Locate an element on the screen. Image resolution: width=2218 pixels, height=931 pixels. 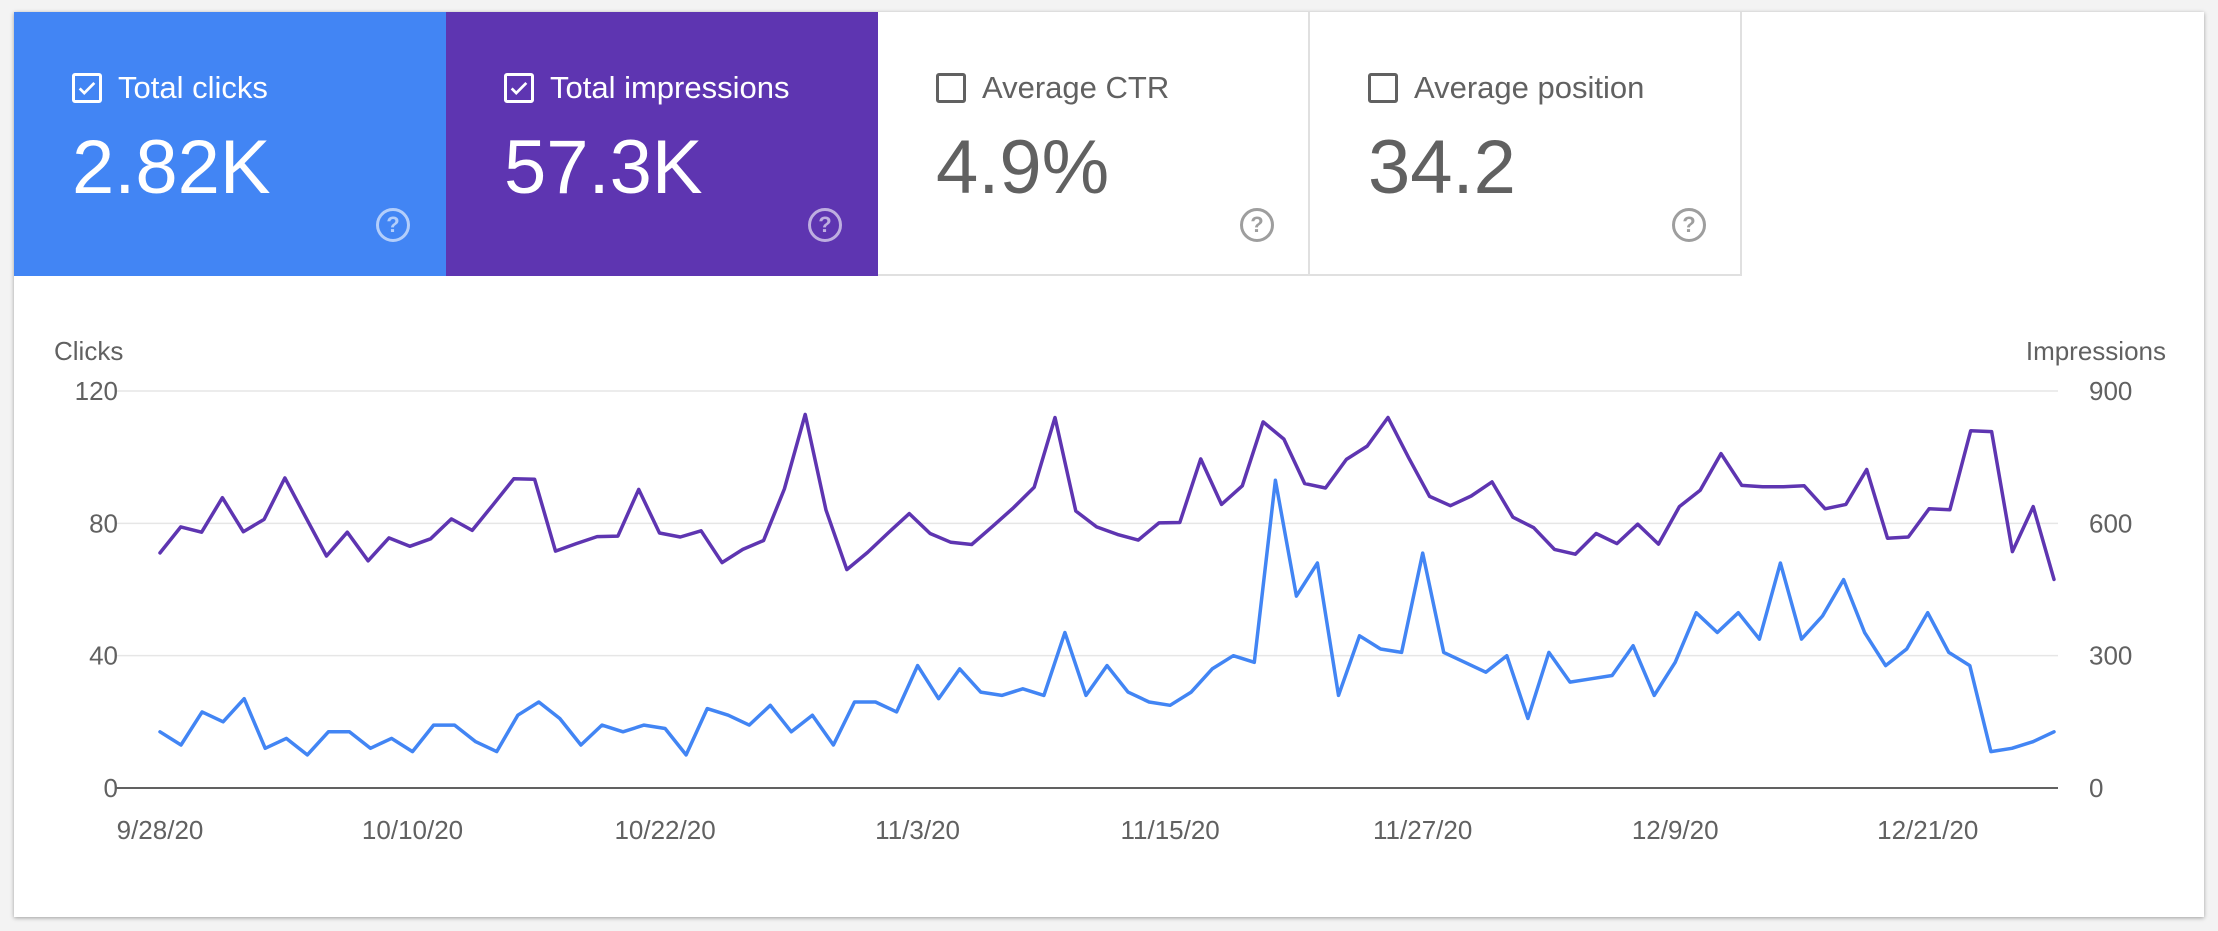
metric-card-value: 34.2 is located at coordinates (1442, 167).